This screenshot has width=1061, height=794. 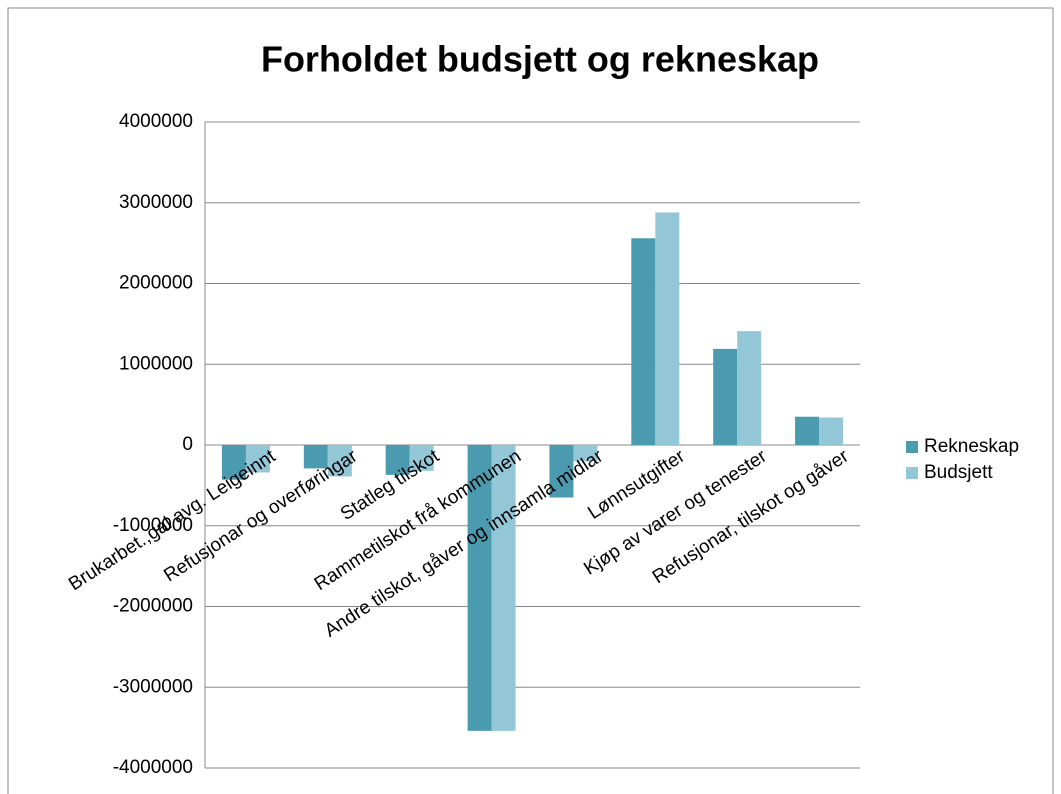 I want to click on legend-label: Rekneskap, so click(x=971, y=446).